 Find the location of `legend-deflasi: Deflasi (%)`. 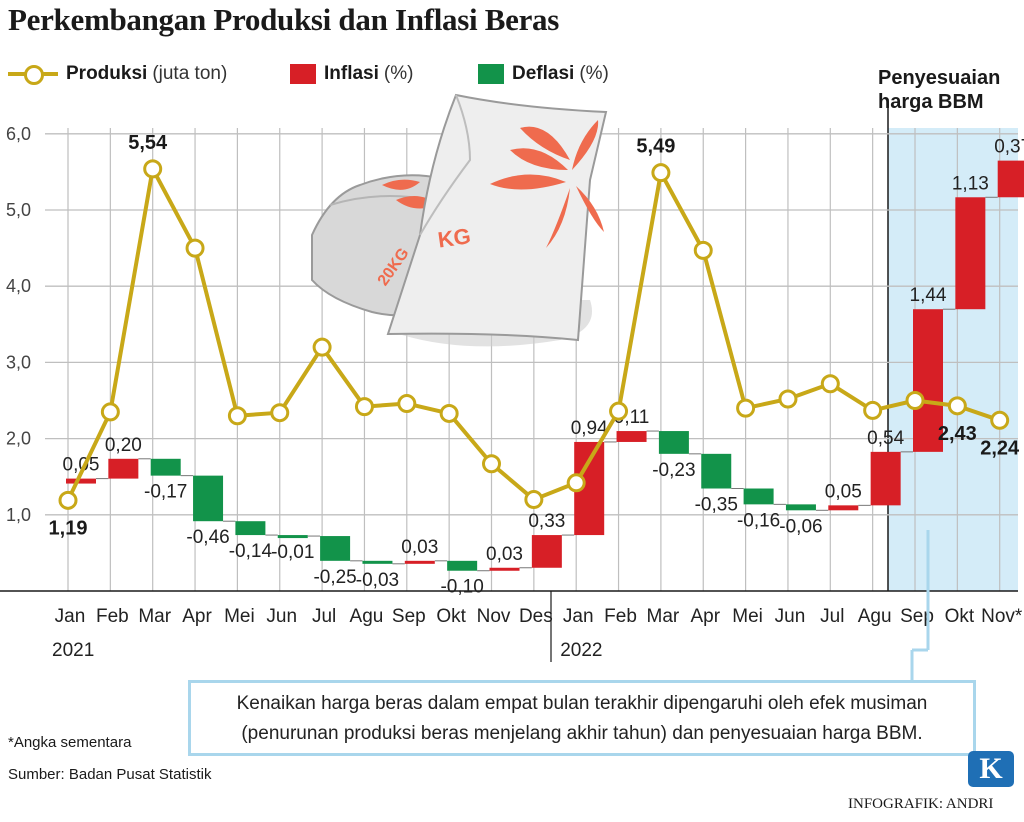

legend-deflasi: Deflasi (%) is located at coordinates (543, 74).